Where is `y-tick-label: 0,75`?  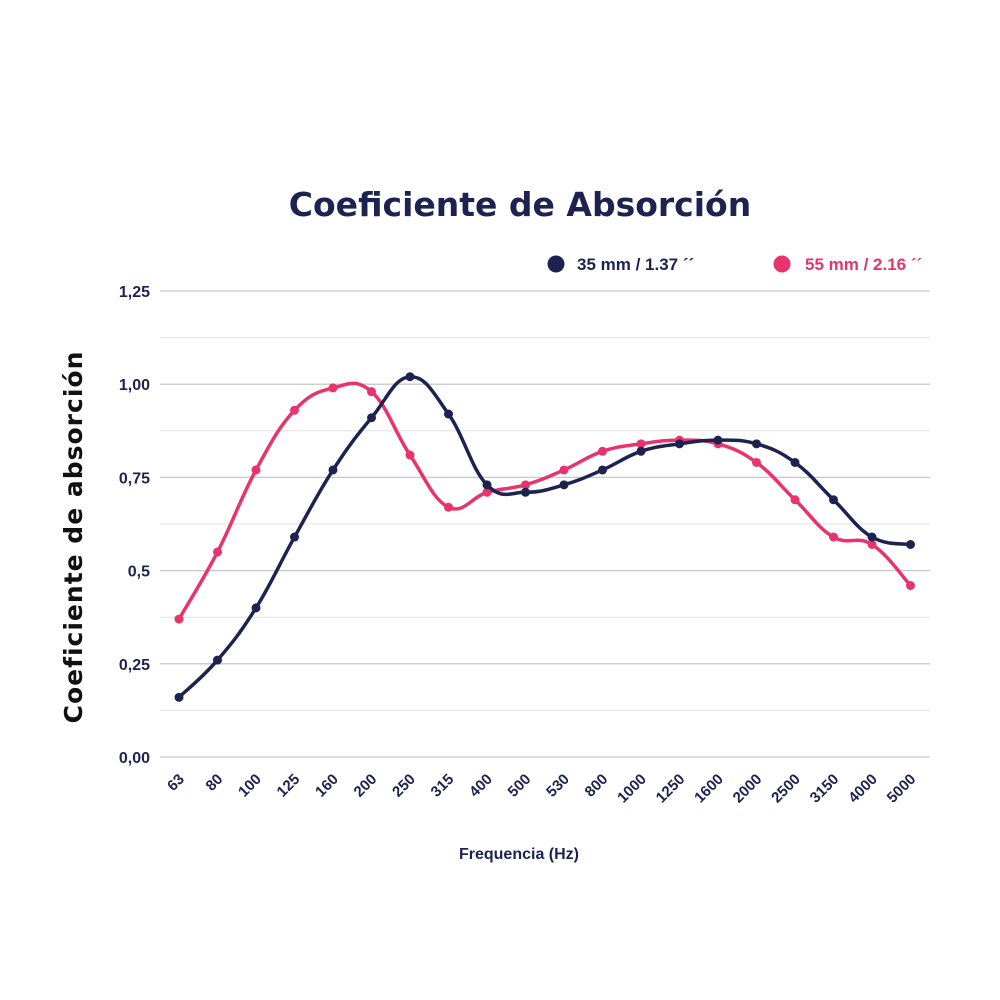
y-tick-label: 0,75 is located at coordinates (134, 478).